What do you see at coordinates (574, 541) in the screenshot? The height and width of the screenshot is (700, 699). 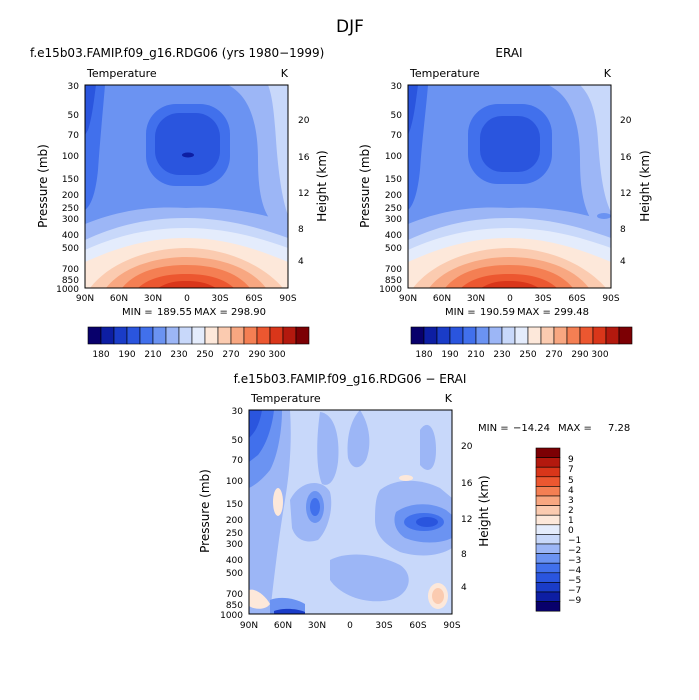 I see `colorbar-tick-label: −1` at bounding box center [574, 541].